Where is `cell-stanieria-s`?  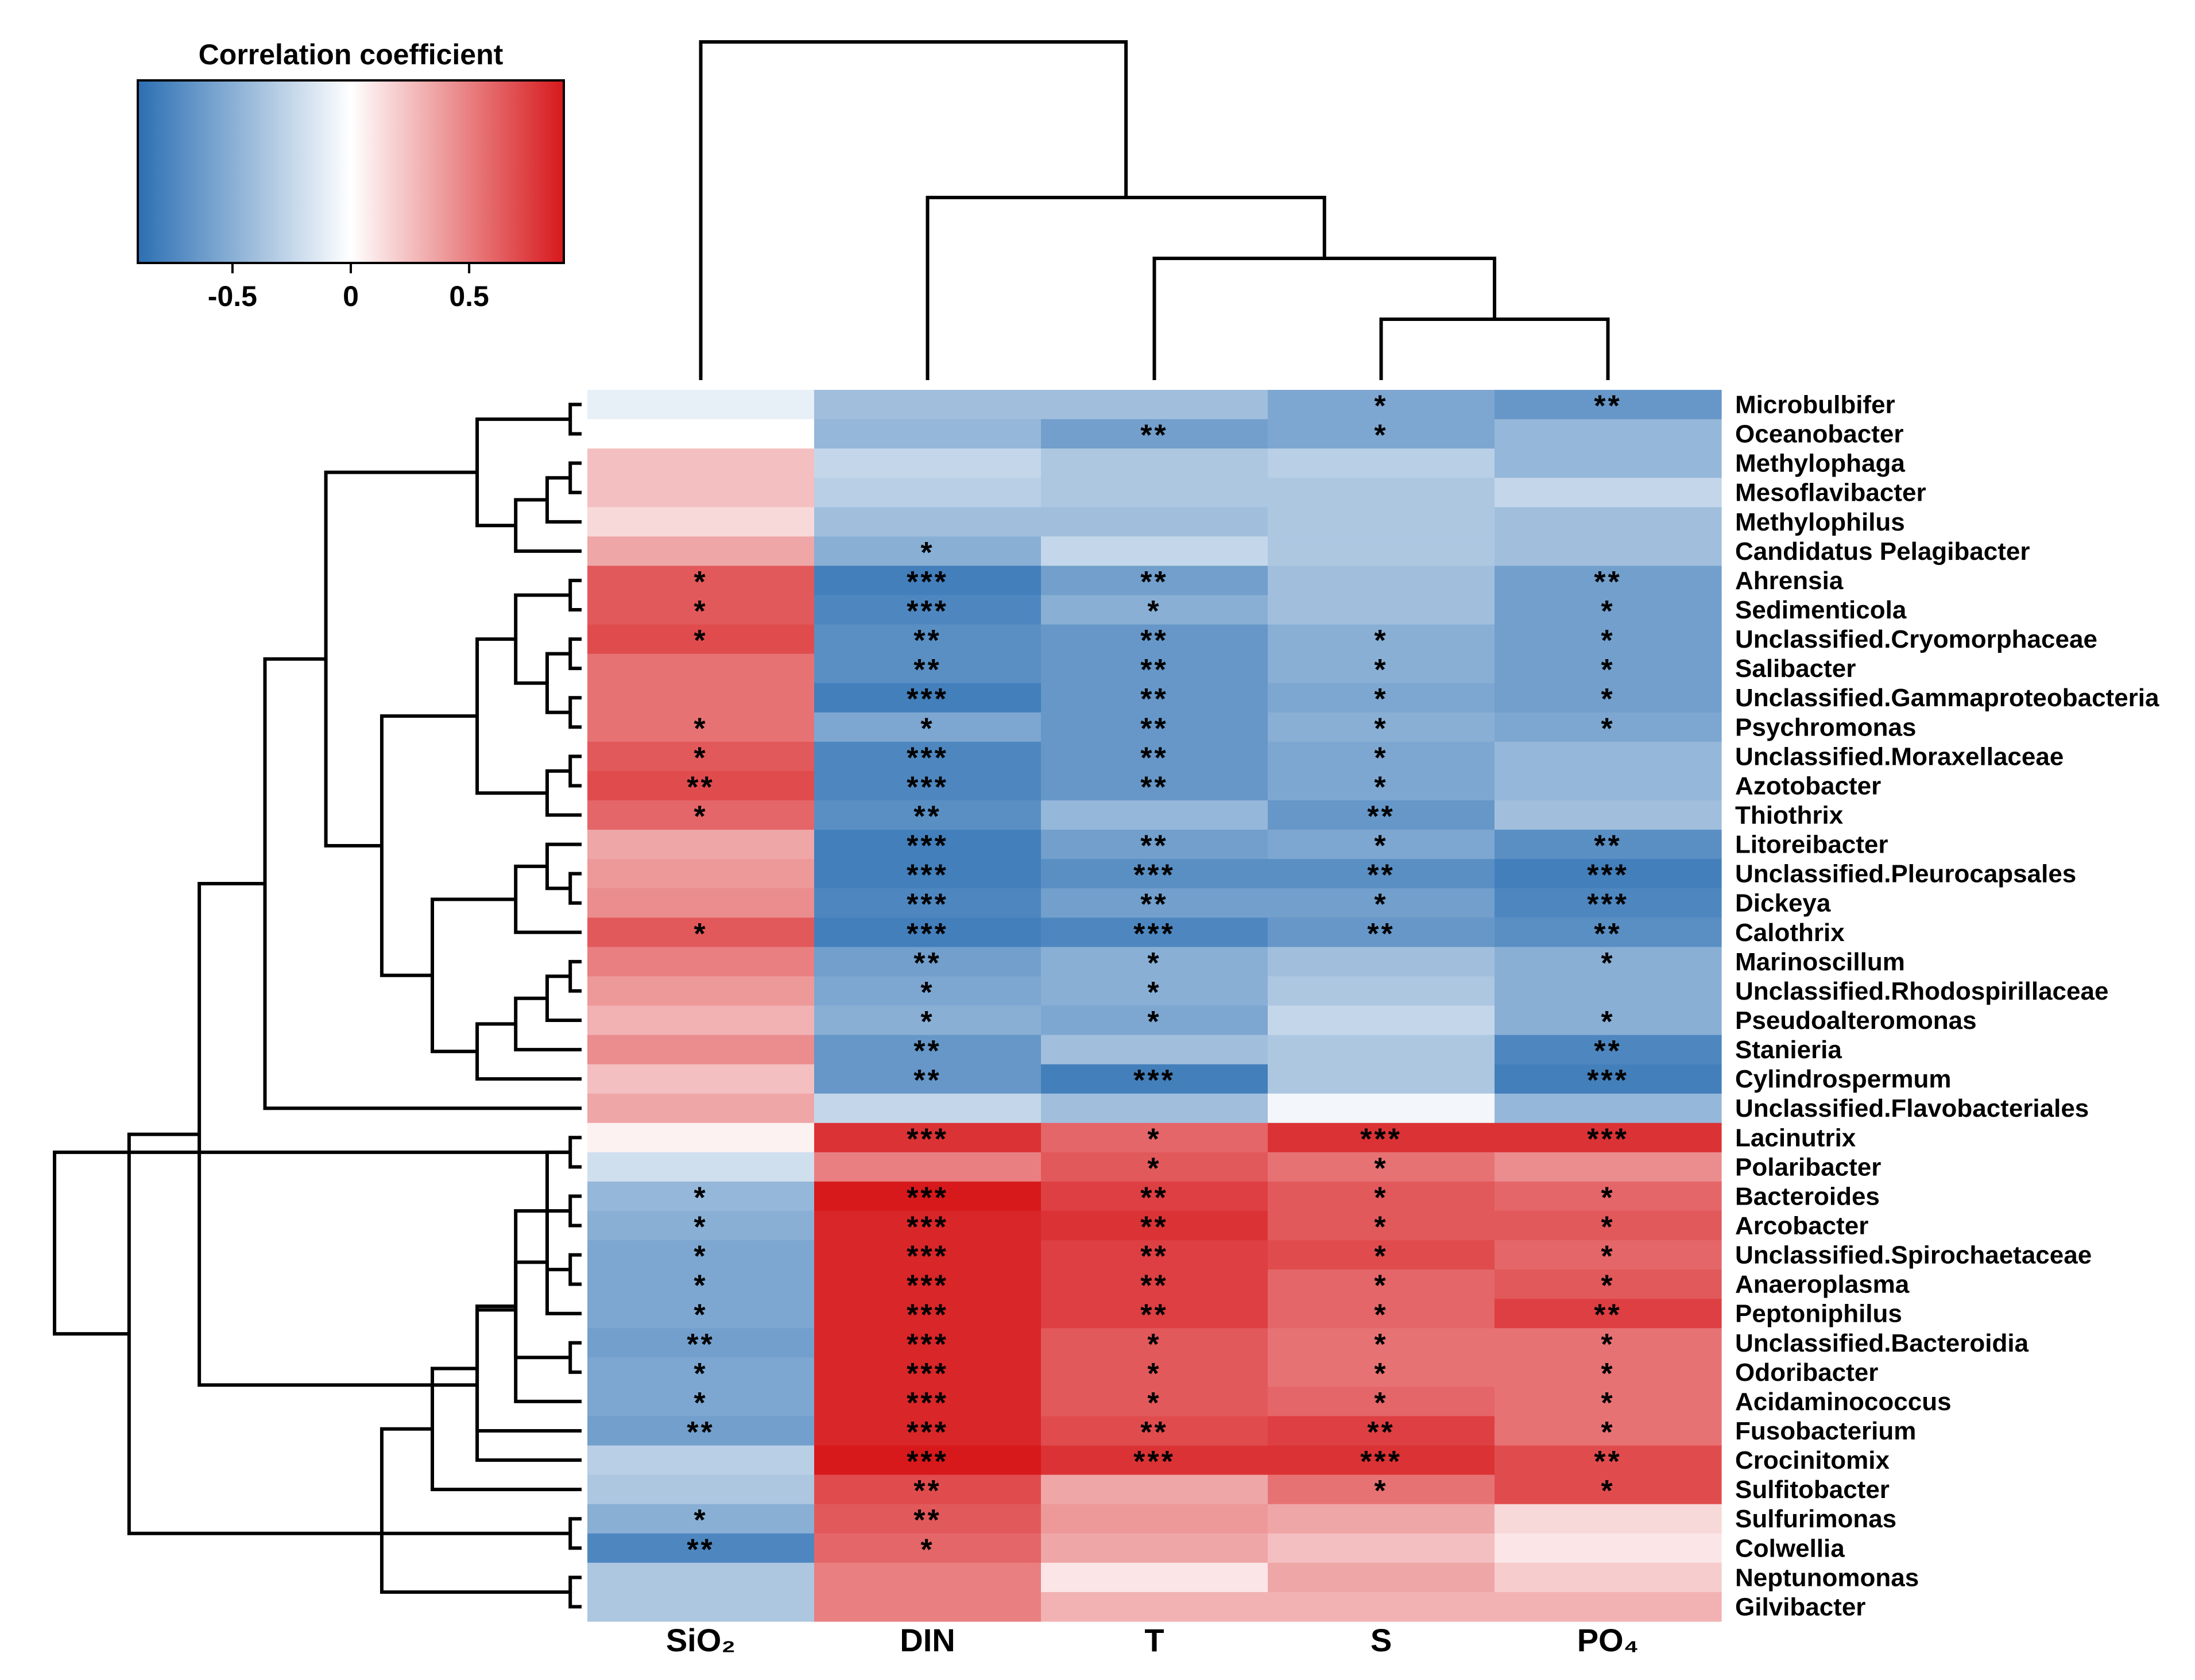 cell-stanieria-s is located at coordinates (1381, 1050).